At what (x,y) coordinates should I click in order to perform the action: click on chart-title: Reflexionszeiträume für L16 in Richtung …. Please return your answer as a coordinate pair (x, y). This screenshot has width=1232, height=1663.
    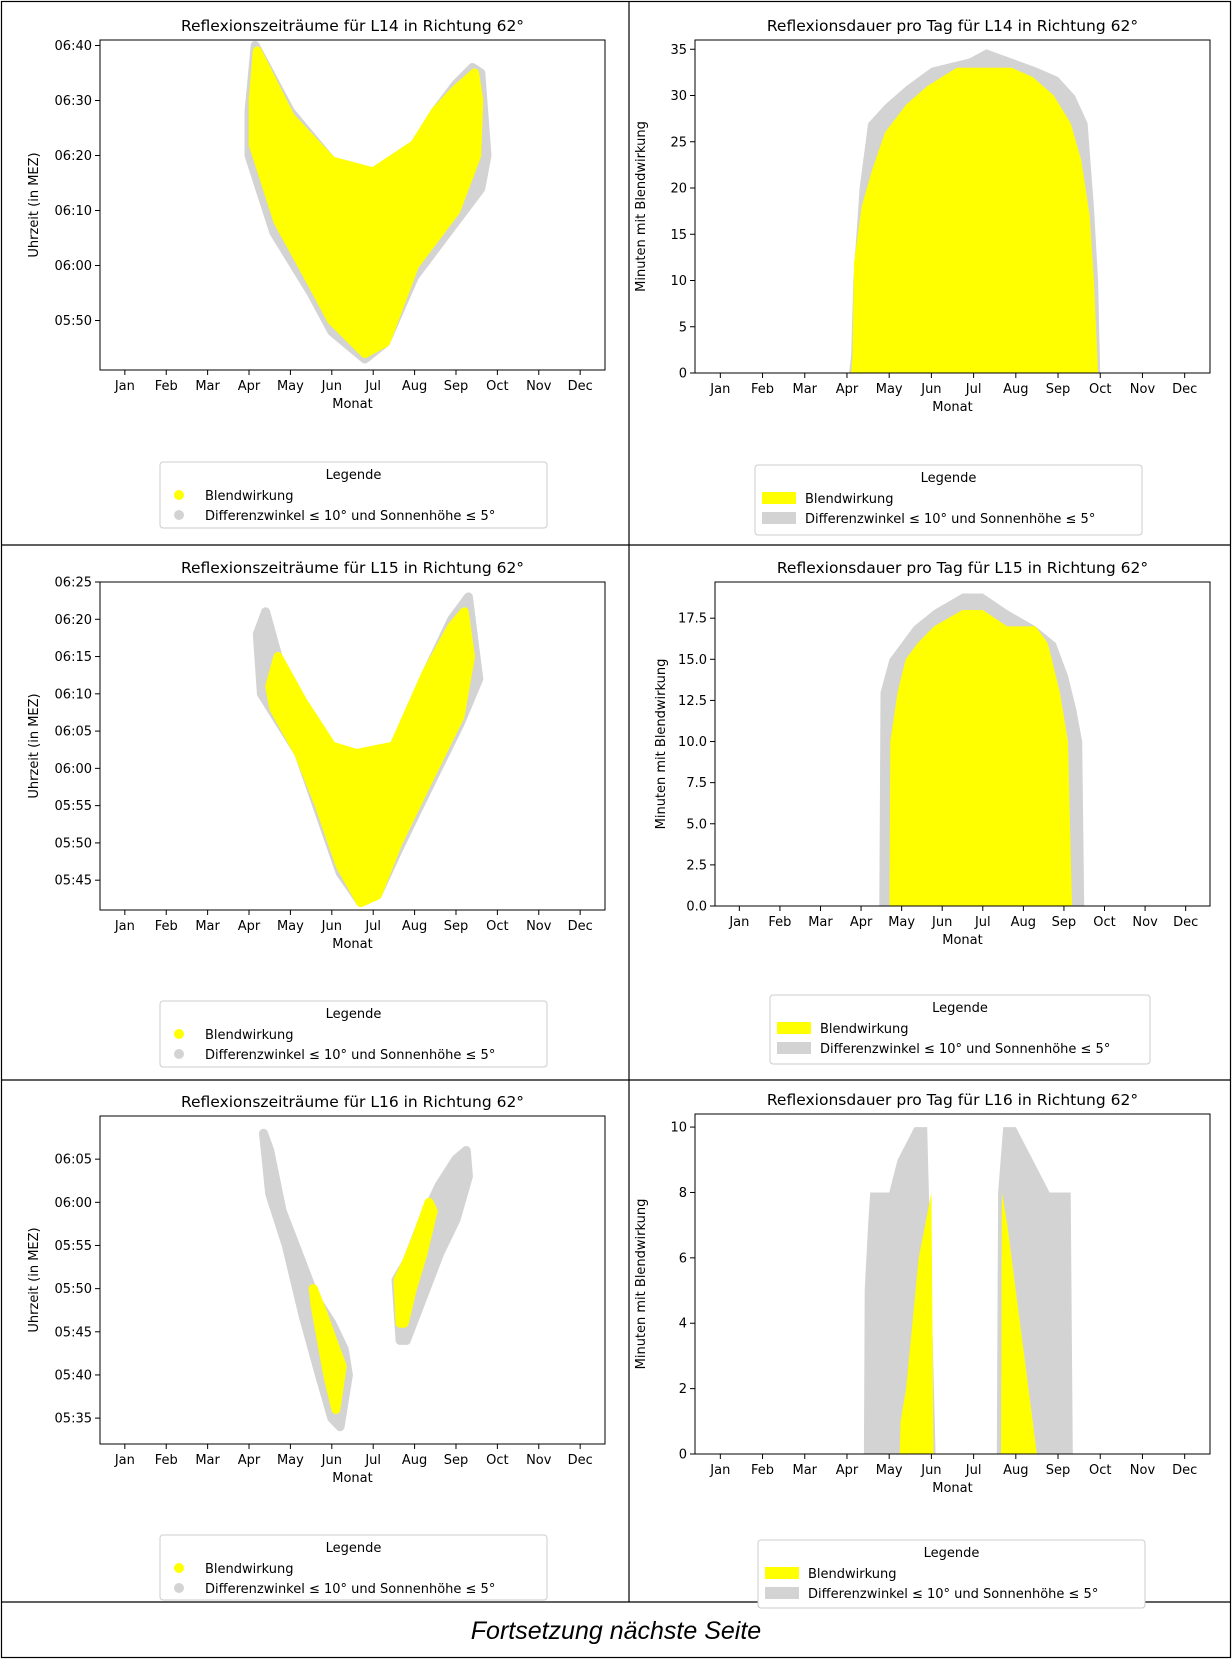
    Looking at the image, I should click on (352, 1102).